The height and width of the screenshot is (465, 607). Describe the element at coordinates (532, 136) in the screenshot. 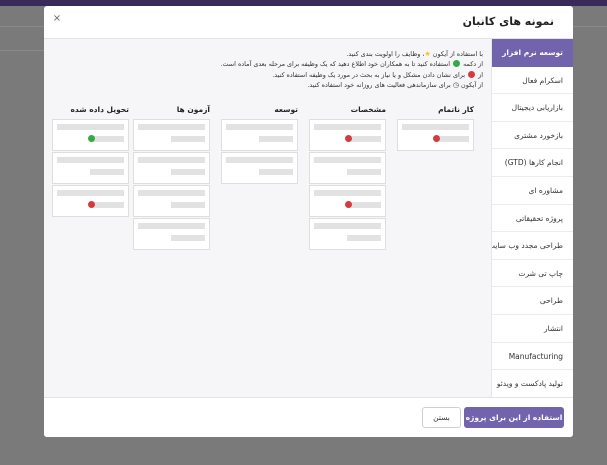

I see `sidebar-item-template: بازخورد مشتری` at that location.